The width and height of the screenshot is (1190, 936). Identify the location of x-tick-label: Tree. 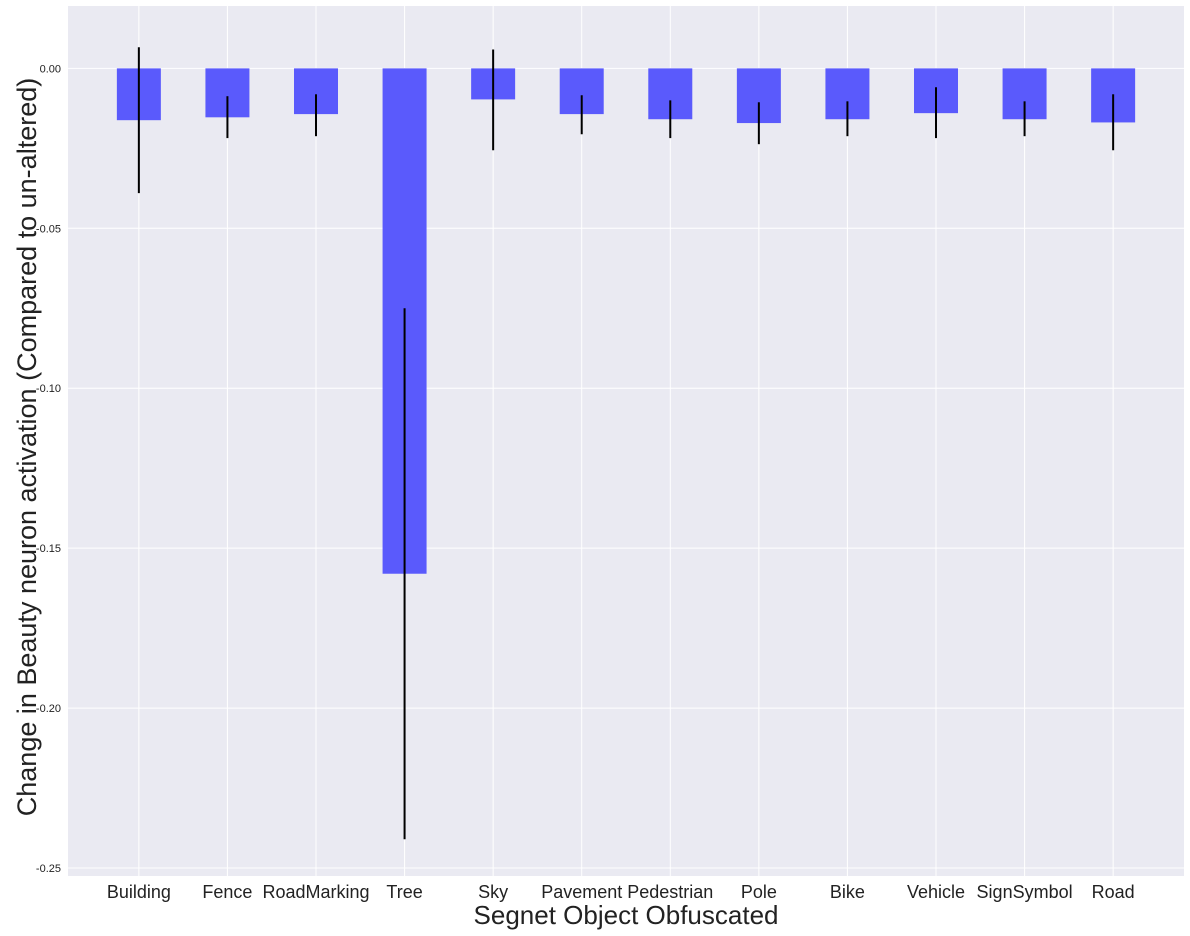
(404, 892).